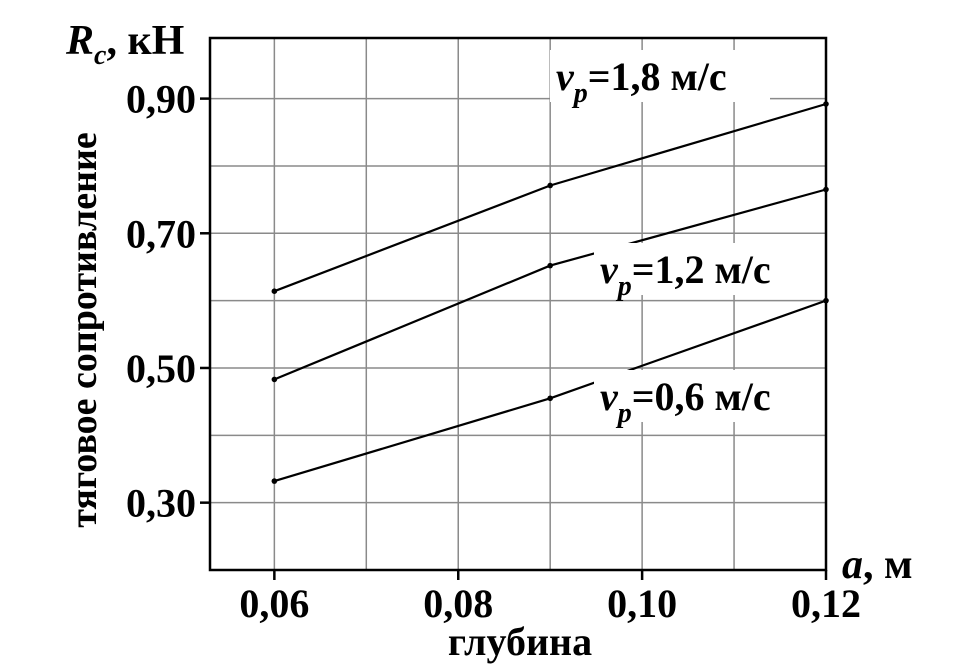 This screenshot has width=980, height=664. I want to click on x-axis-symbol-label: a, м, so click(877, 565).